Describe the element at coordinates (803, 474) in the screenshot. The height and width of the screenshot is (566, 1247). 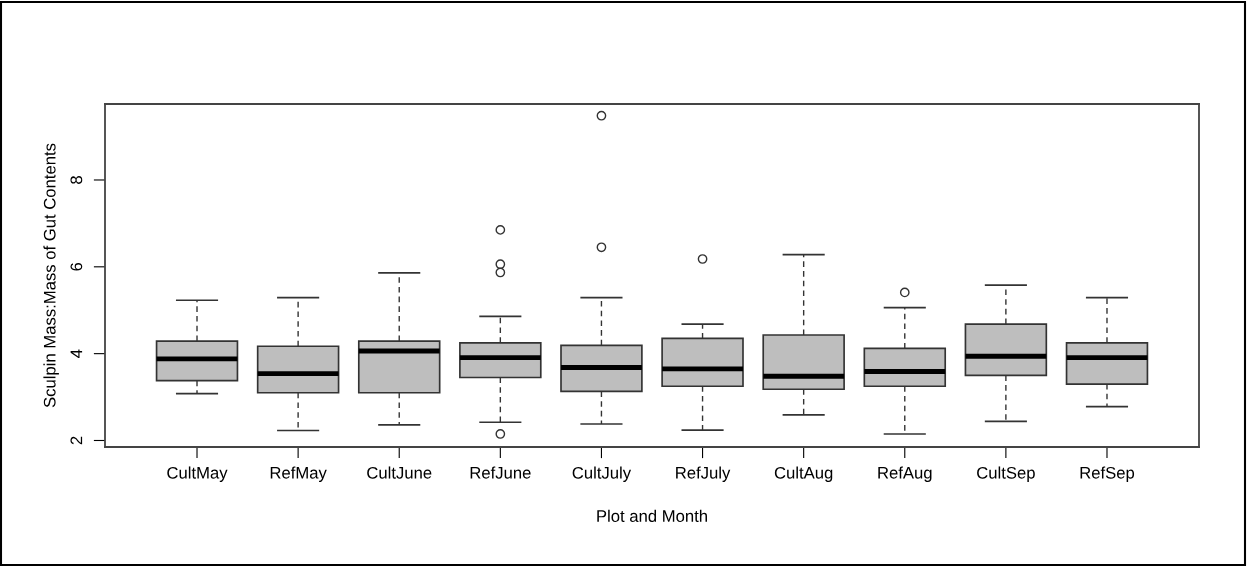
I see `x-tick-label: CultAug` at that location.